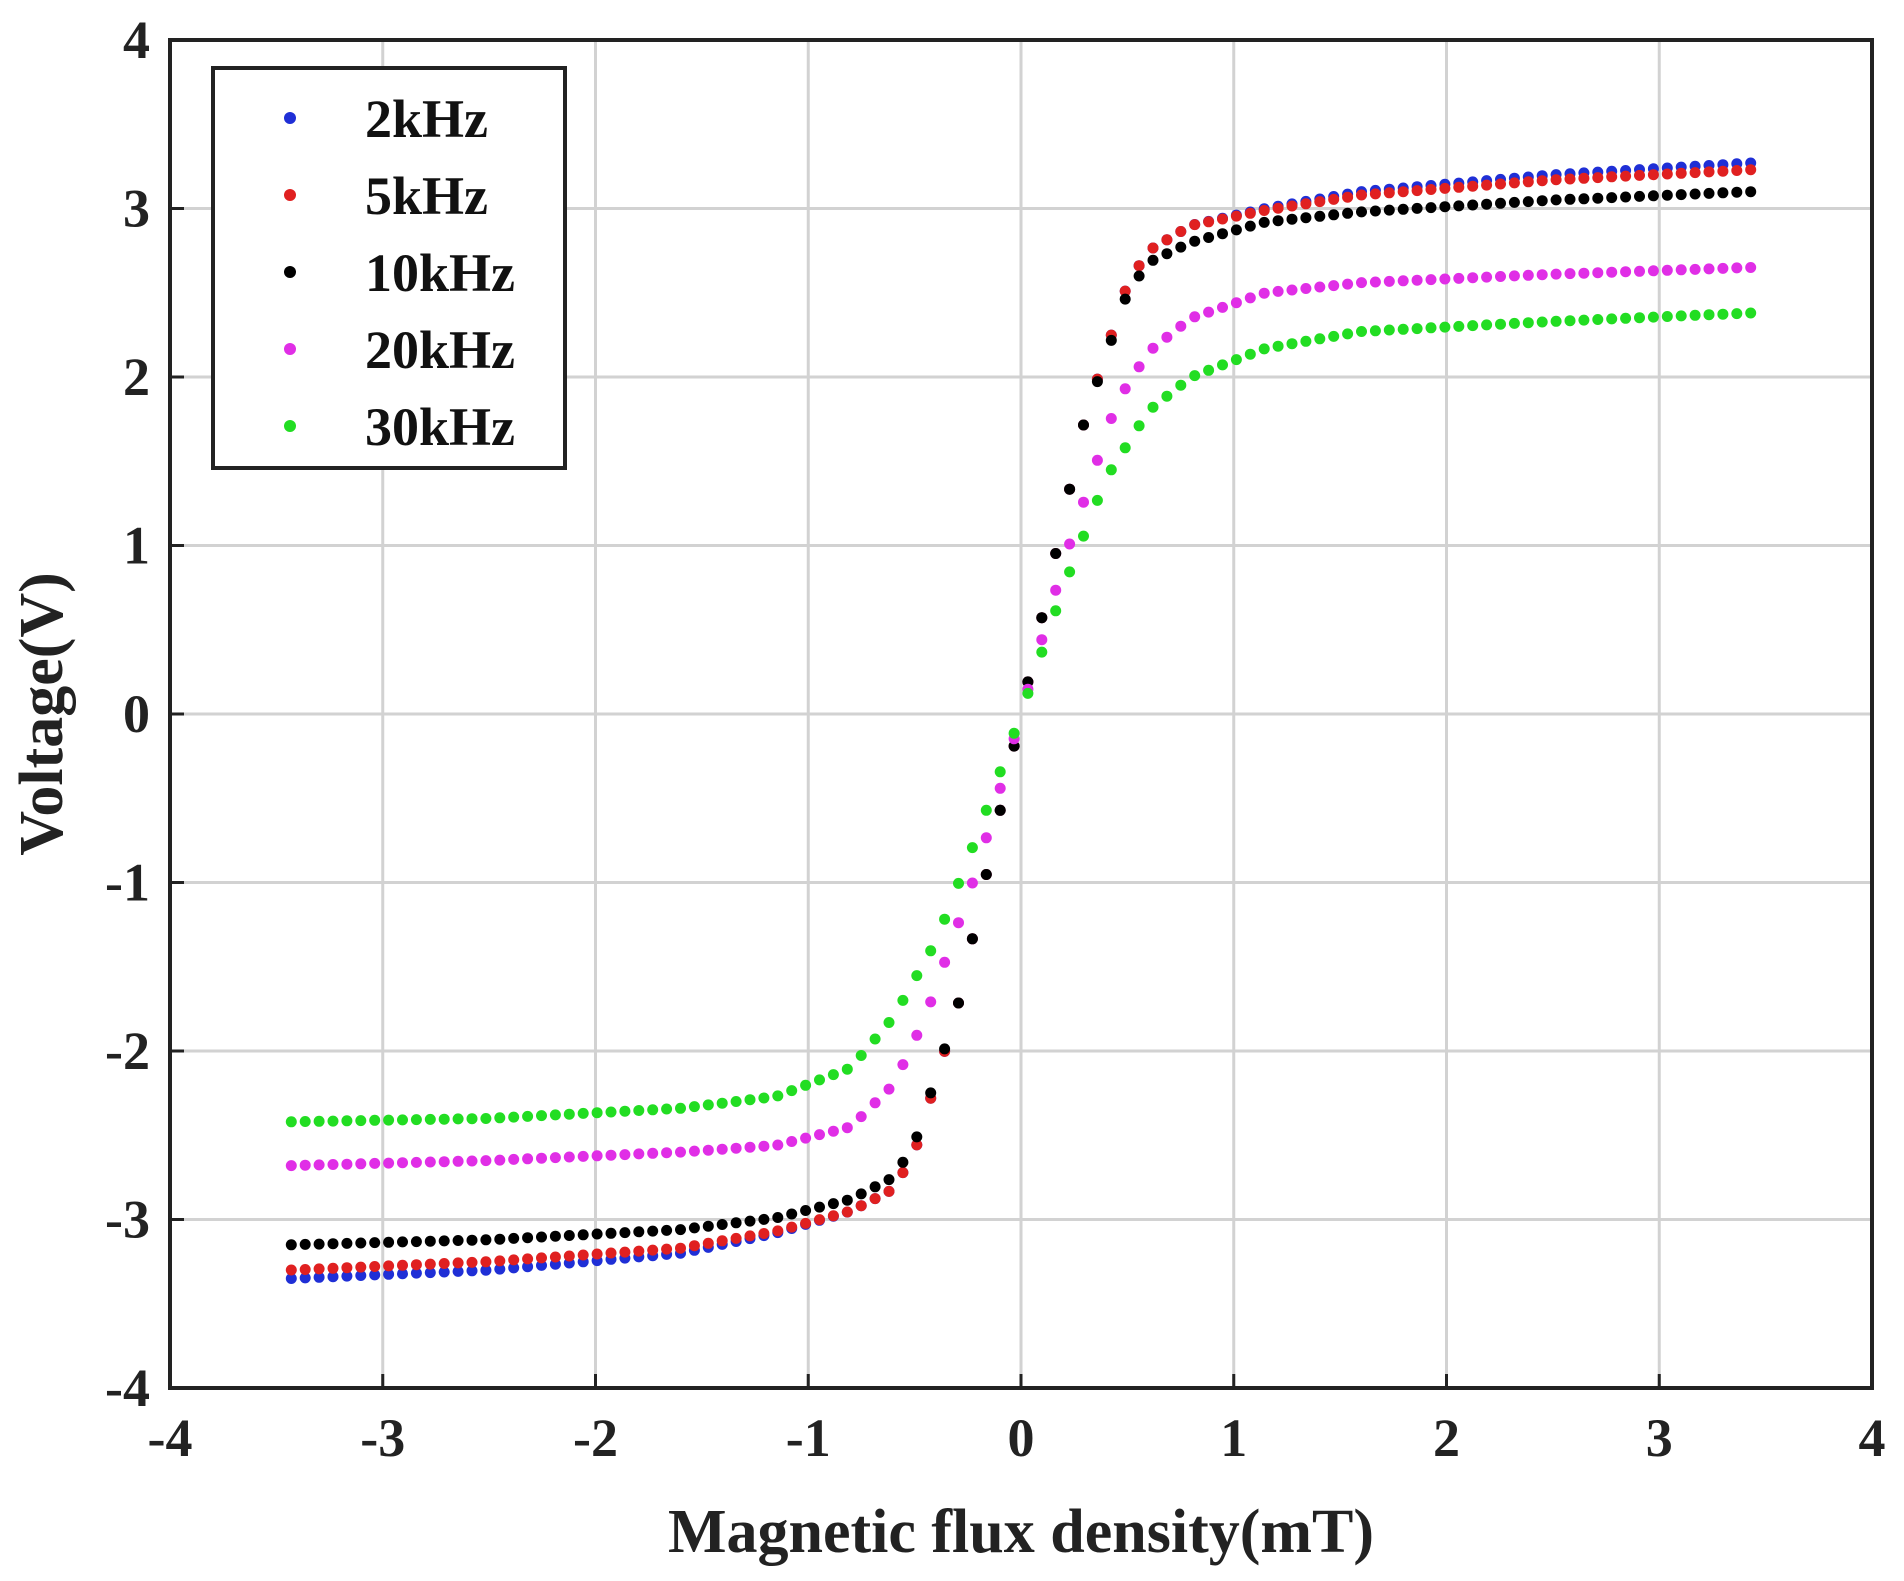 The width and height of the screenshot is (1904, 1581). Describe the element at coordinates (1446, 1438) in the screenshot. I see `x-tick-label: 2` at that location.